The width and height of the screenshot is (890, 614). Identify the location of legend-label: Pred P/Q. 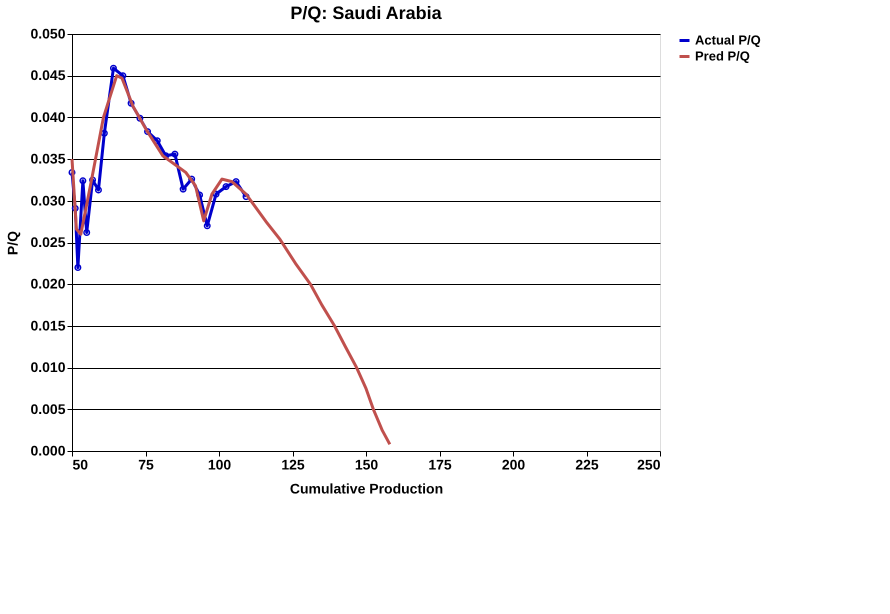
(722, 56).